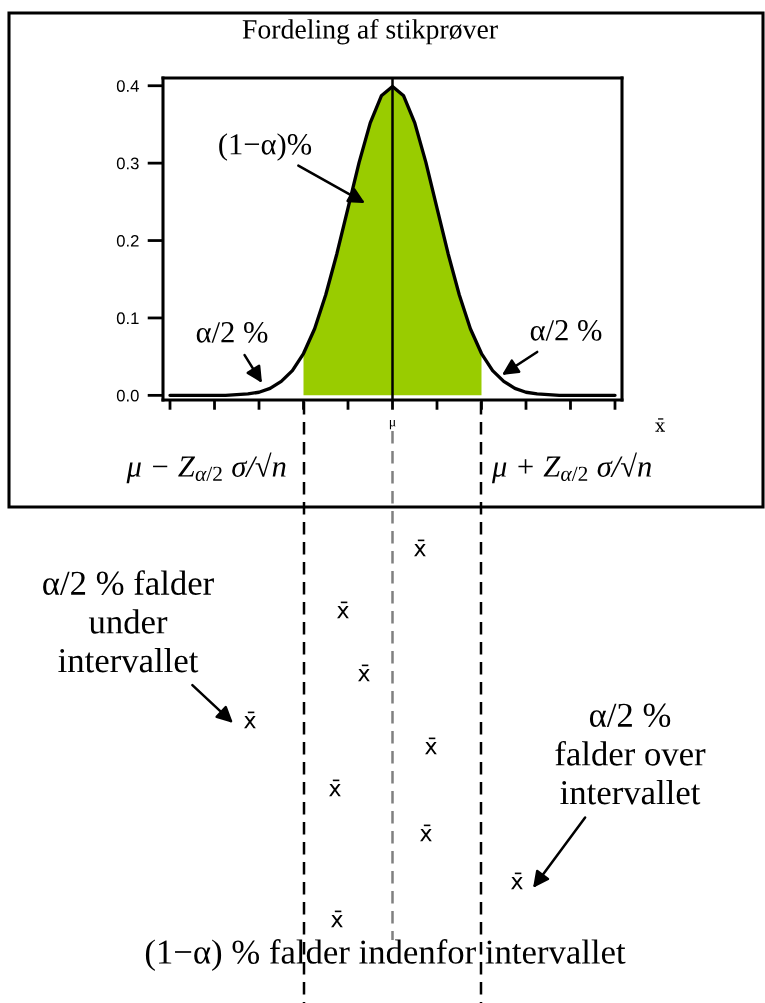 This screenshot has height=1003, width=765. What do you see at coordinates (127, 86) in the screenshot?
I see `y-tick-label: 0.4` at bounding box center [127, 86].